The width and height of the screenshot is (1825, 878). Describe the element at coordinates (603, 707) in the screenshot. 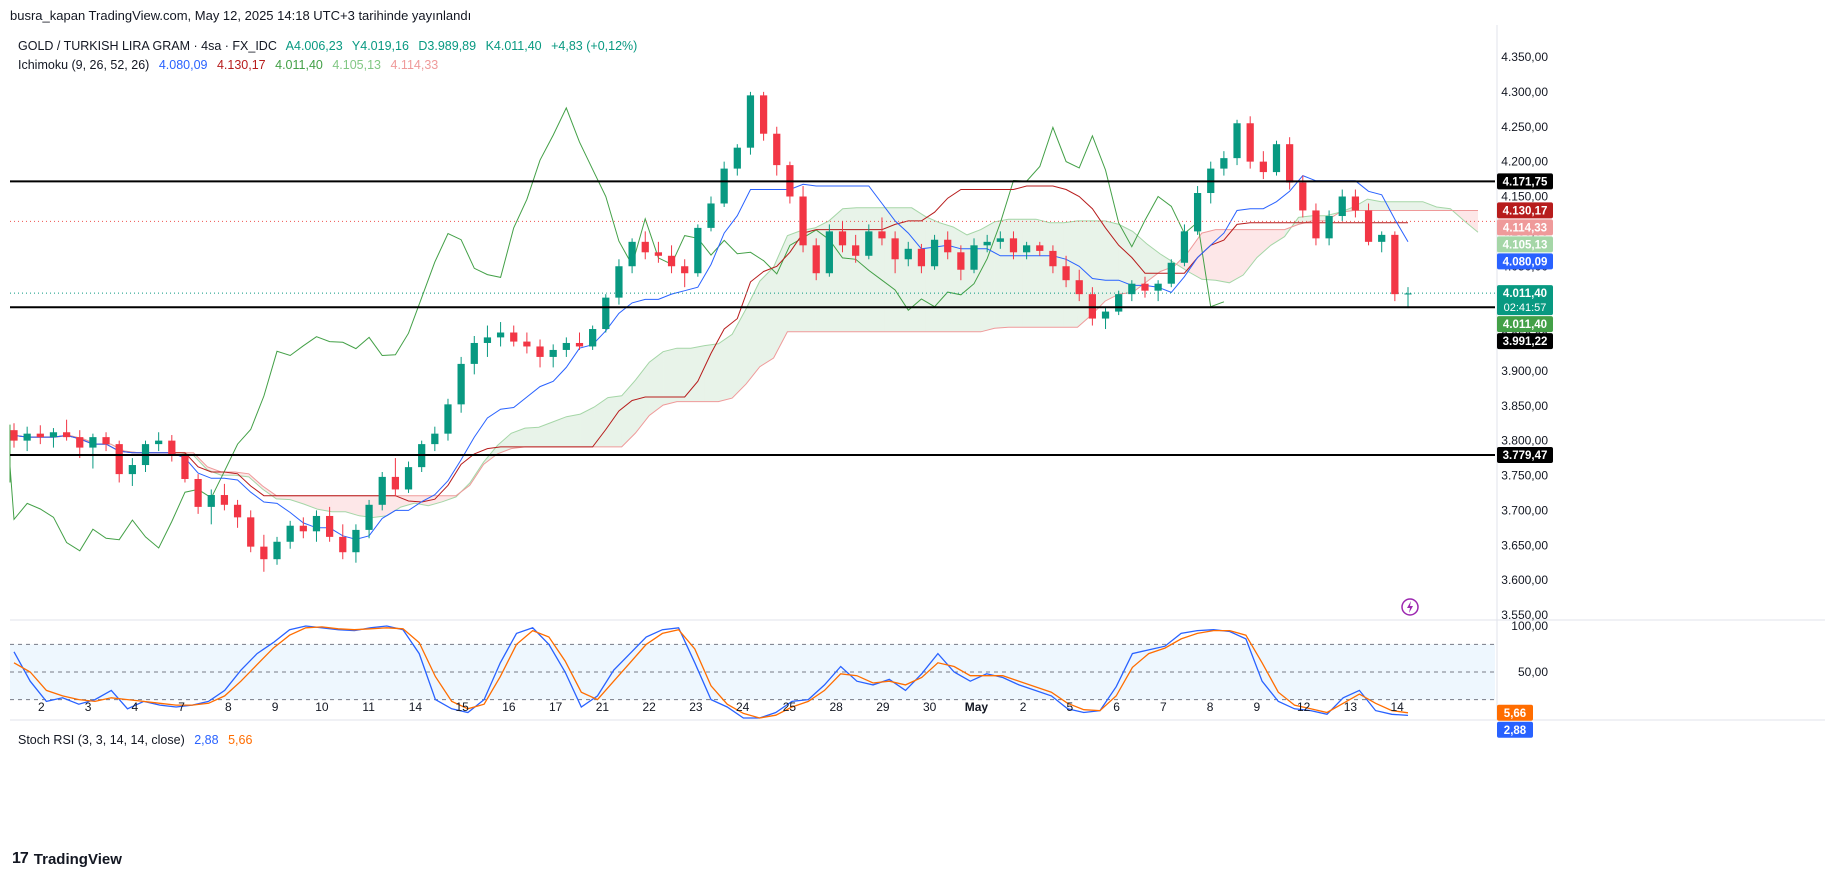

I see `x-tick-label: 21` at that location.